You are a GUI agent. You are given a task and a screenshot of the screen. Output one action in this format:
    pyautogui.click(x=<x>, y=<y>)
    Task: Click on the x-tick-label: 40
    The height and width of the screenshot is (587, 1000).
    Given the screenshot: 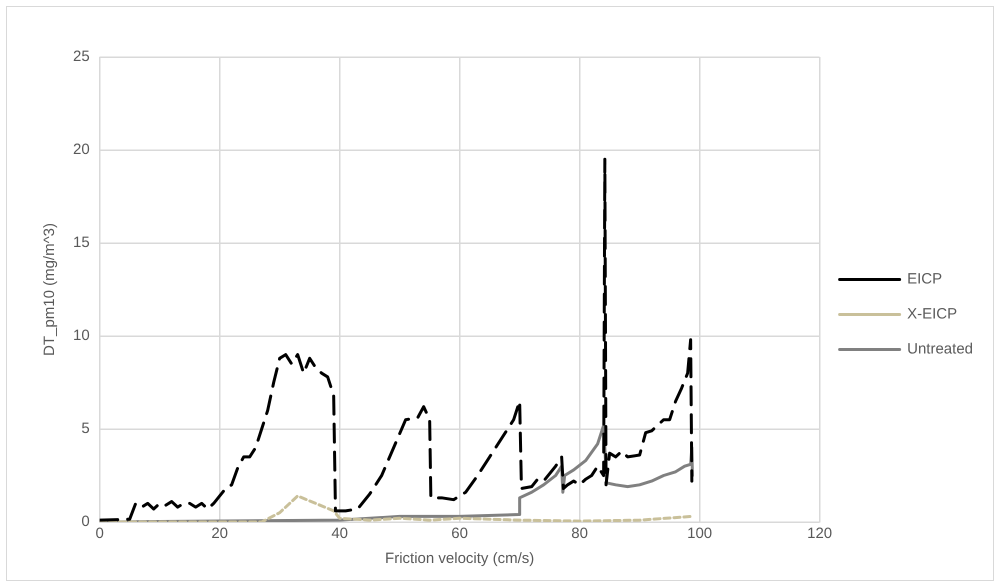 What is the action you would take?
    pyautogui.click(x=339, y=533)
    